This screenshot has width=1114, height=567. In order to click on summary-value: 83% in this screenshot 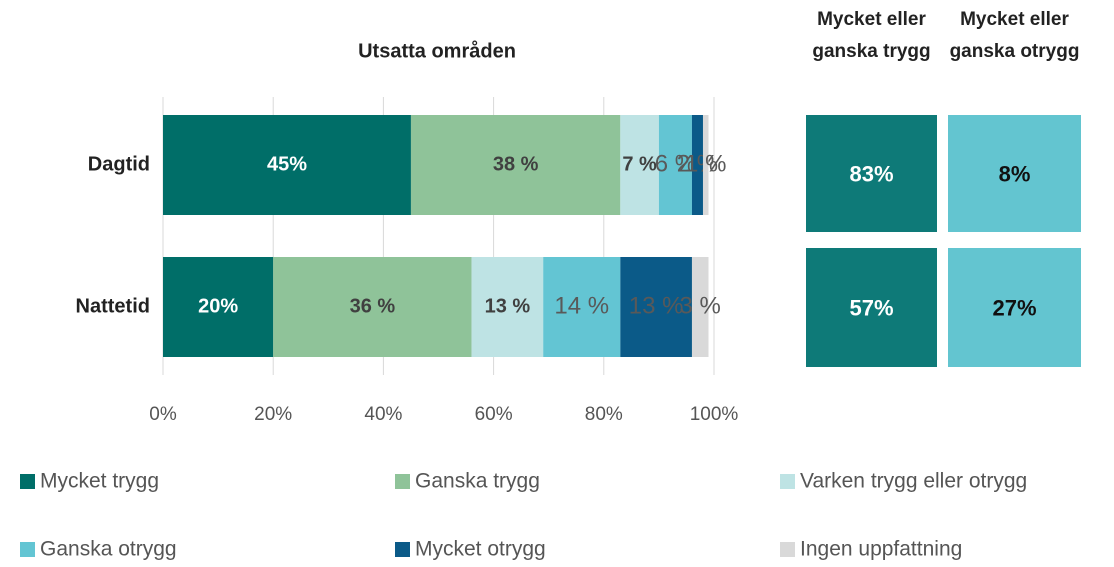, I will do `click(871, 173)`.